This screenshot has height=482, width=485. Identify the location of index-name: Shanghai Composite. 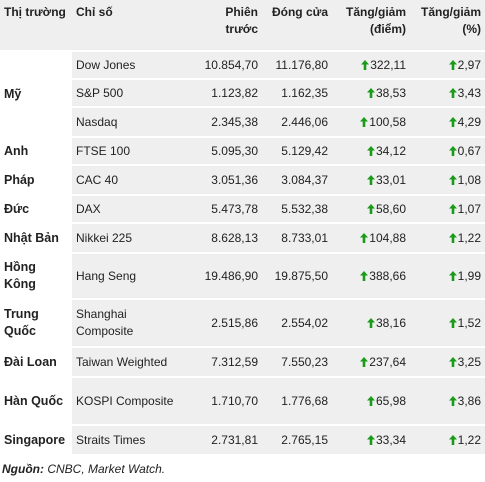
(131, 323).